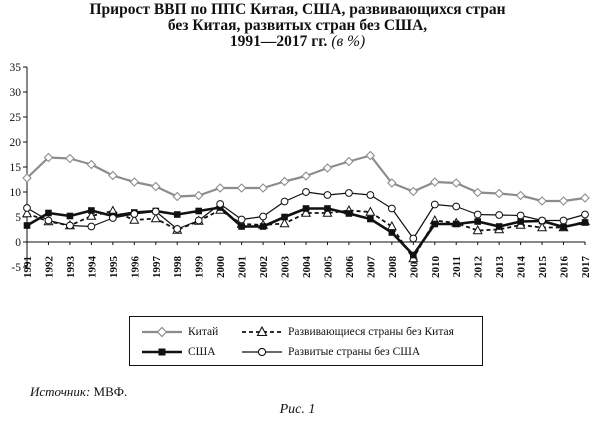 The height and width of the screenshot is (422, 595). Describe the element at coordinates (18, 243) in the screenshot. I see `y-tick-label: 0` at that location.